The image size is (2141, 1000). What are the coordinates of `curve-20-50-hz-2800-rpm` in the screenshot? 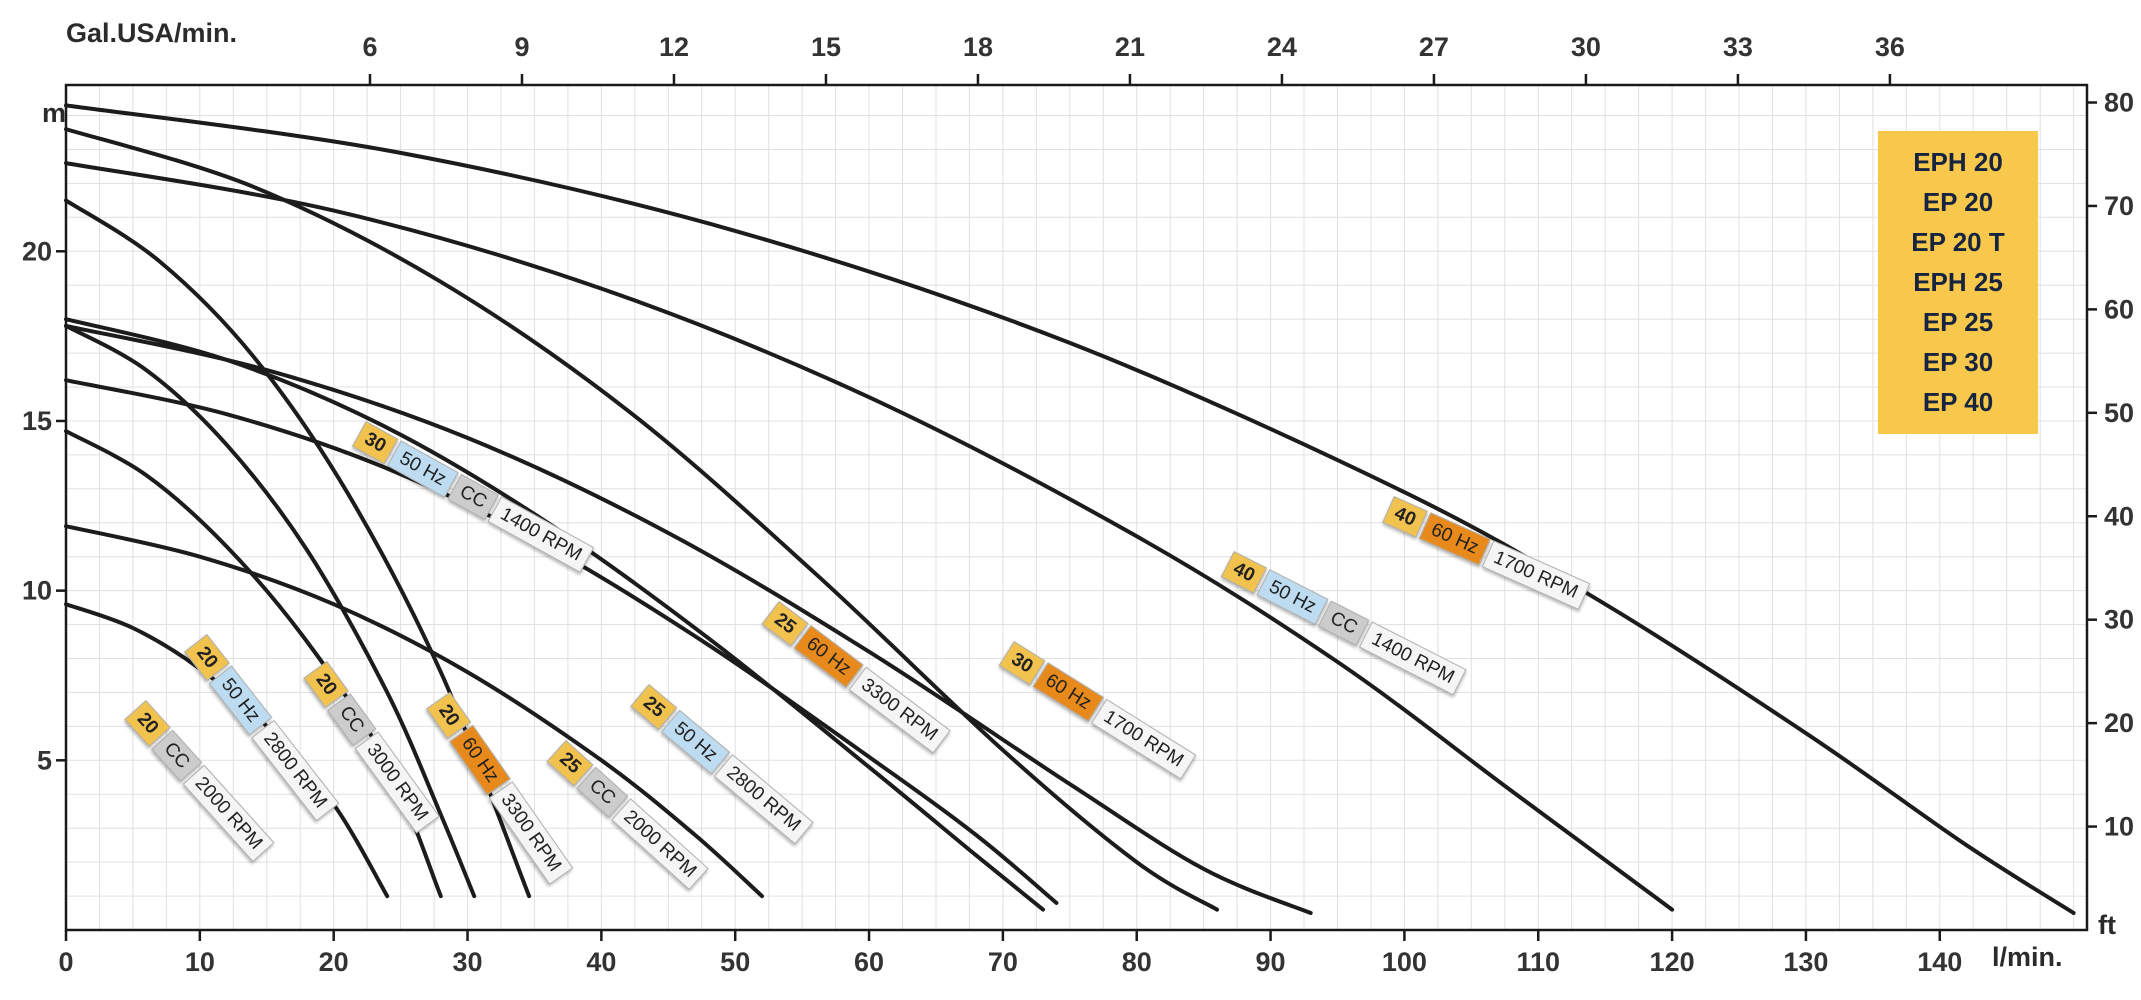 It's located at (253, 664).